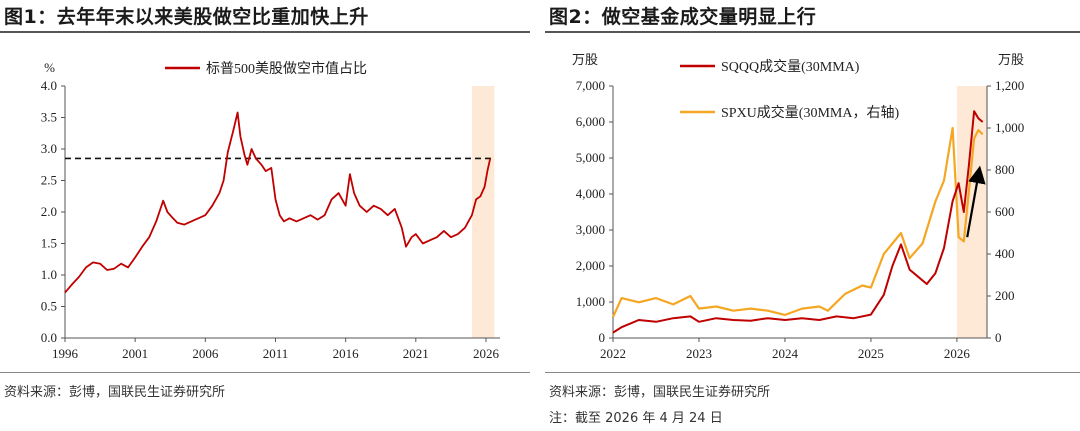  I want to click on x-tick-label: 2022, so click(613, 353).